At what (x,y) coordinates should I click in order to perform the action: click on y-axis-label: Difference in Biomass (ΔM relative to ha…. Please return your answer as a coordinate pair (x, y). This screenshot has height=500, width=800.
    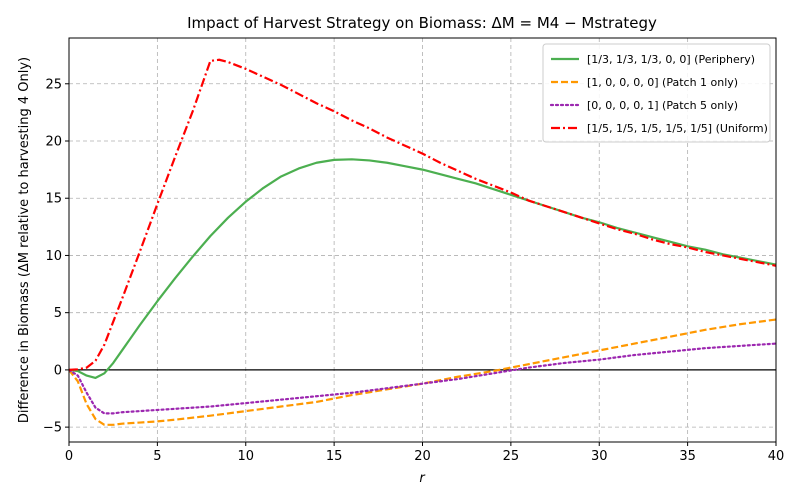
    Looking at the image, I should click on (24, 240).